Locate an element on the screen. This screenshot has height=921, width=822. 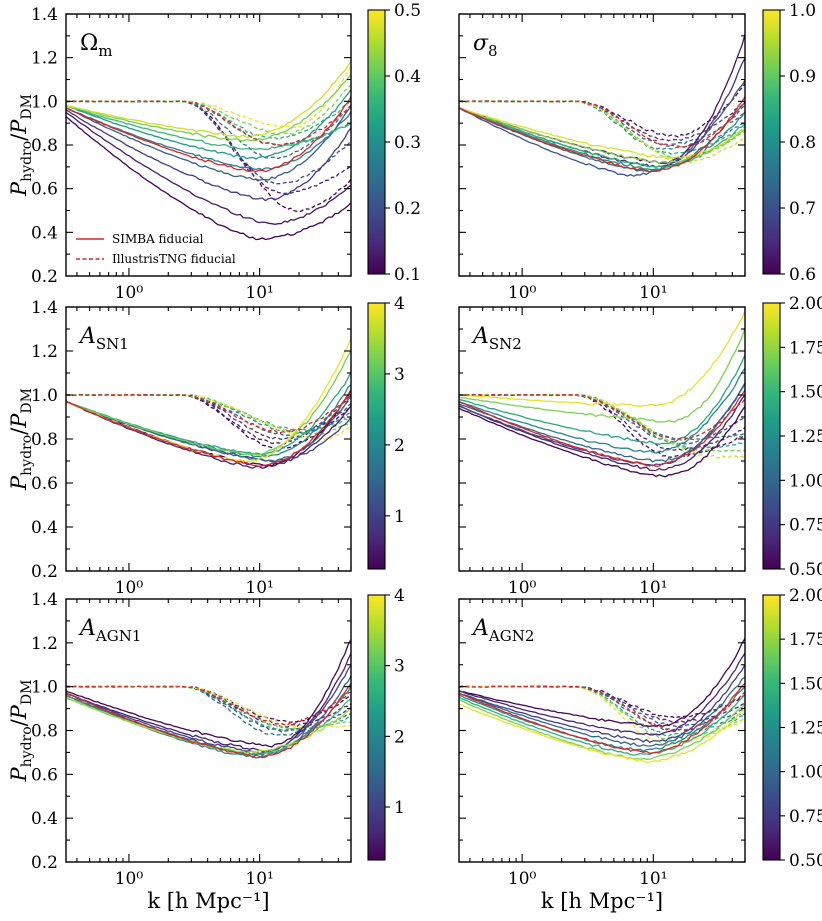
panel-1: 10⁰ 10¹ σ8 0.6 0.7 0.8 0.9 1.0 is located at coordinates (637, 152).